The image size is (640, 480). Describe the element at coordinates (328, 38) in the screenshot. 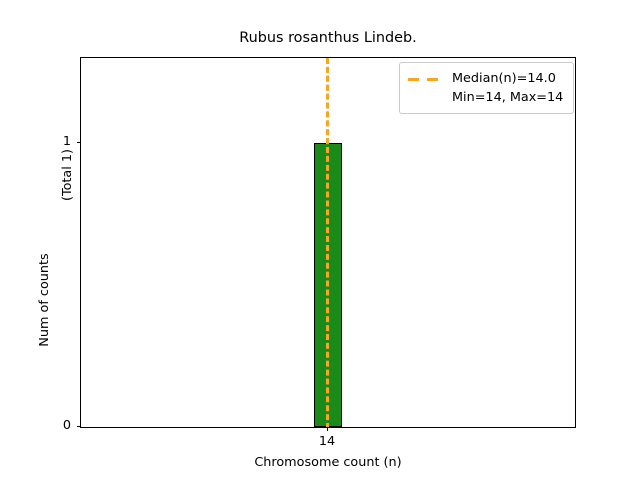

I see `chart-title: Rubus rosanthus Lindeb.` at that location.